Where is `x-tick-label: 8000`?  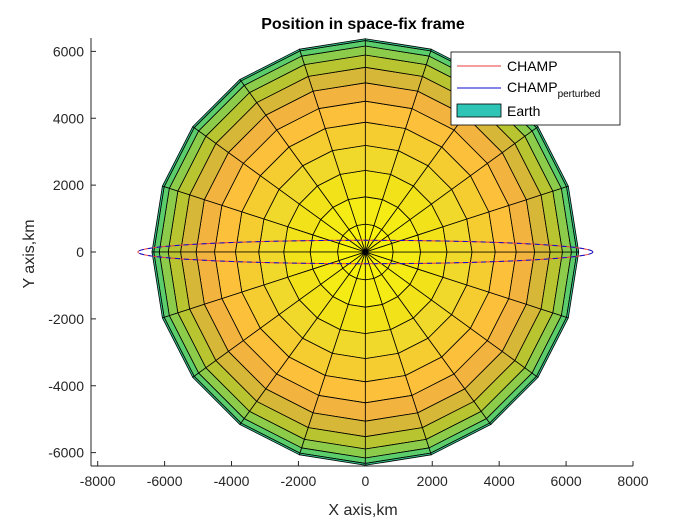 x-tick-label: 8000 is located at coordinates (632, 481).